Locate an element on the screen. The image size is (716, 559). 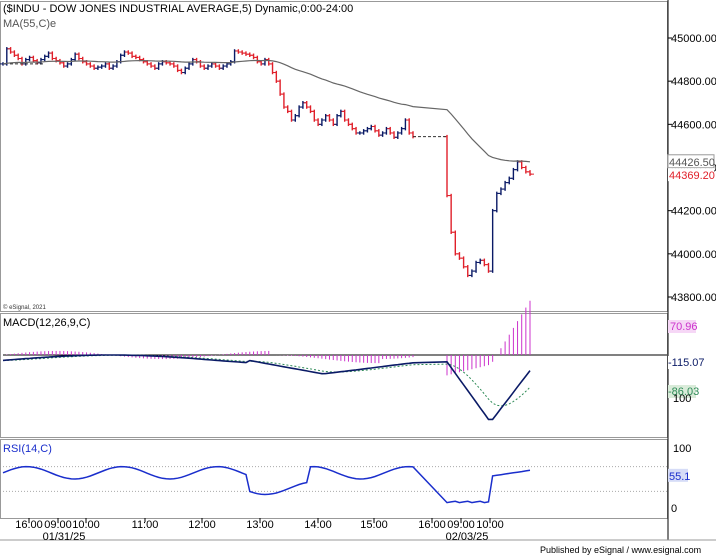
x-tick-label: 15:00 is located at coordinates (374, 525).